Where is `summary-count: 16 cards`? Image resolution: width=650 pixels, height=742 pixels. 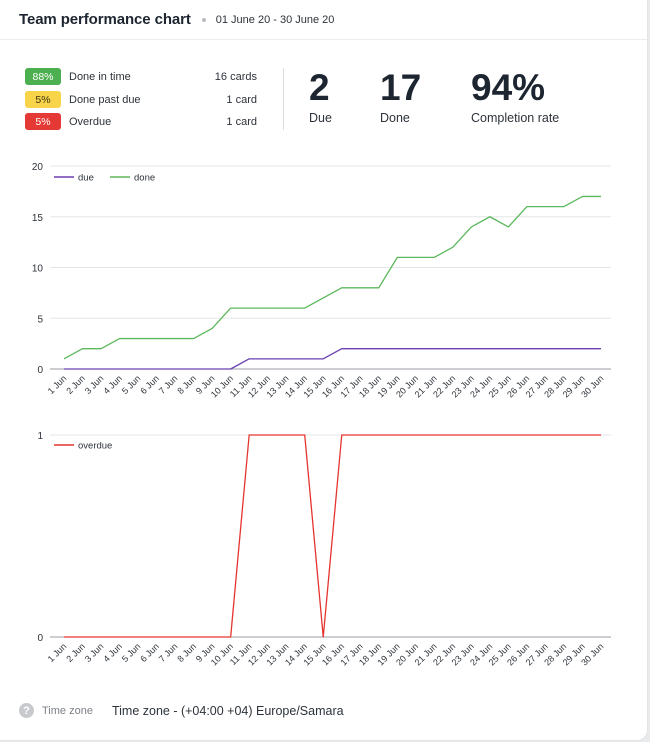 summary-count: 16 cards is located at coordinates (235, 76).